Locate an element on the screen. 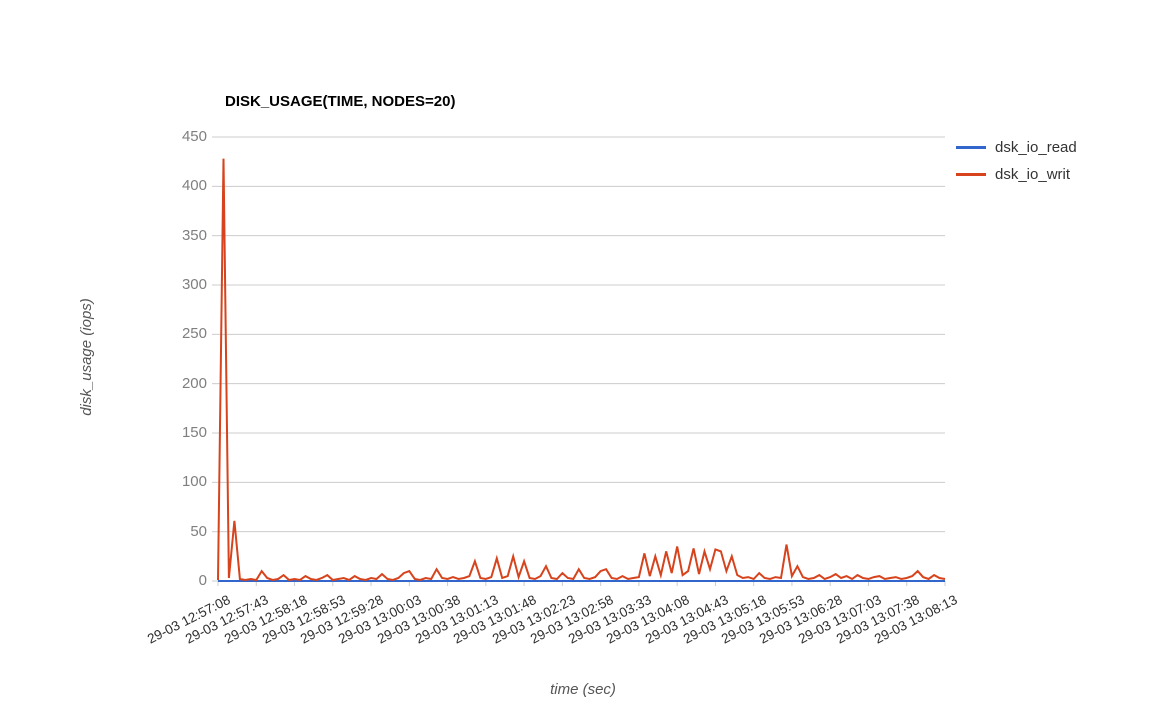 Image resolution: width=1168 pixels, height=722 pixels. y-tick-label: 400 is located at coordinates (194, 186).